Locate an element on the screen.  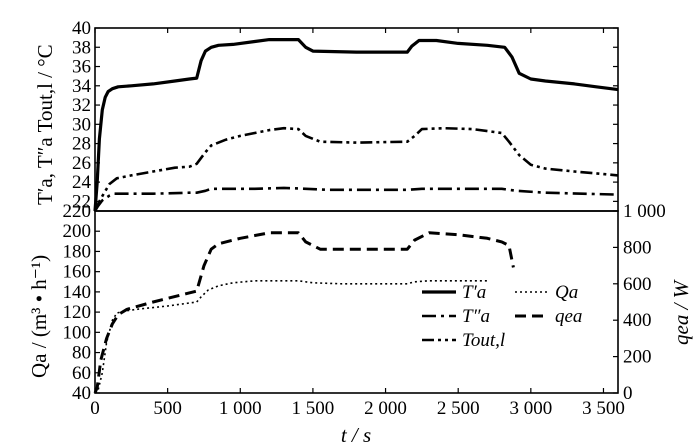
legend-label: Qa is located at coordinates (566, 292).